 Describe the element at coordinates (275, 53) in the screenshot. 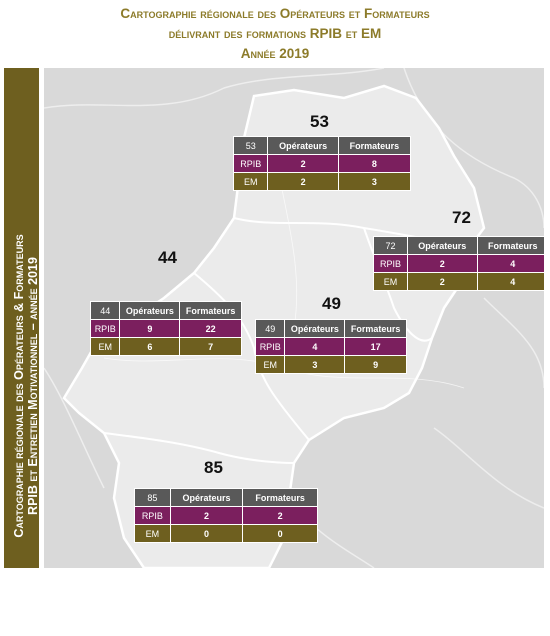

I see `title-line-3: Année 2019` at that location.